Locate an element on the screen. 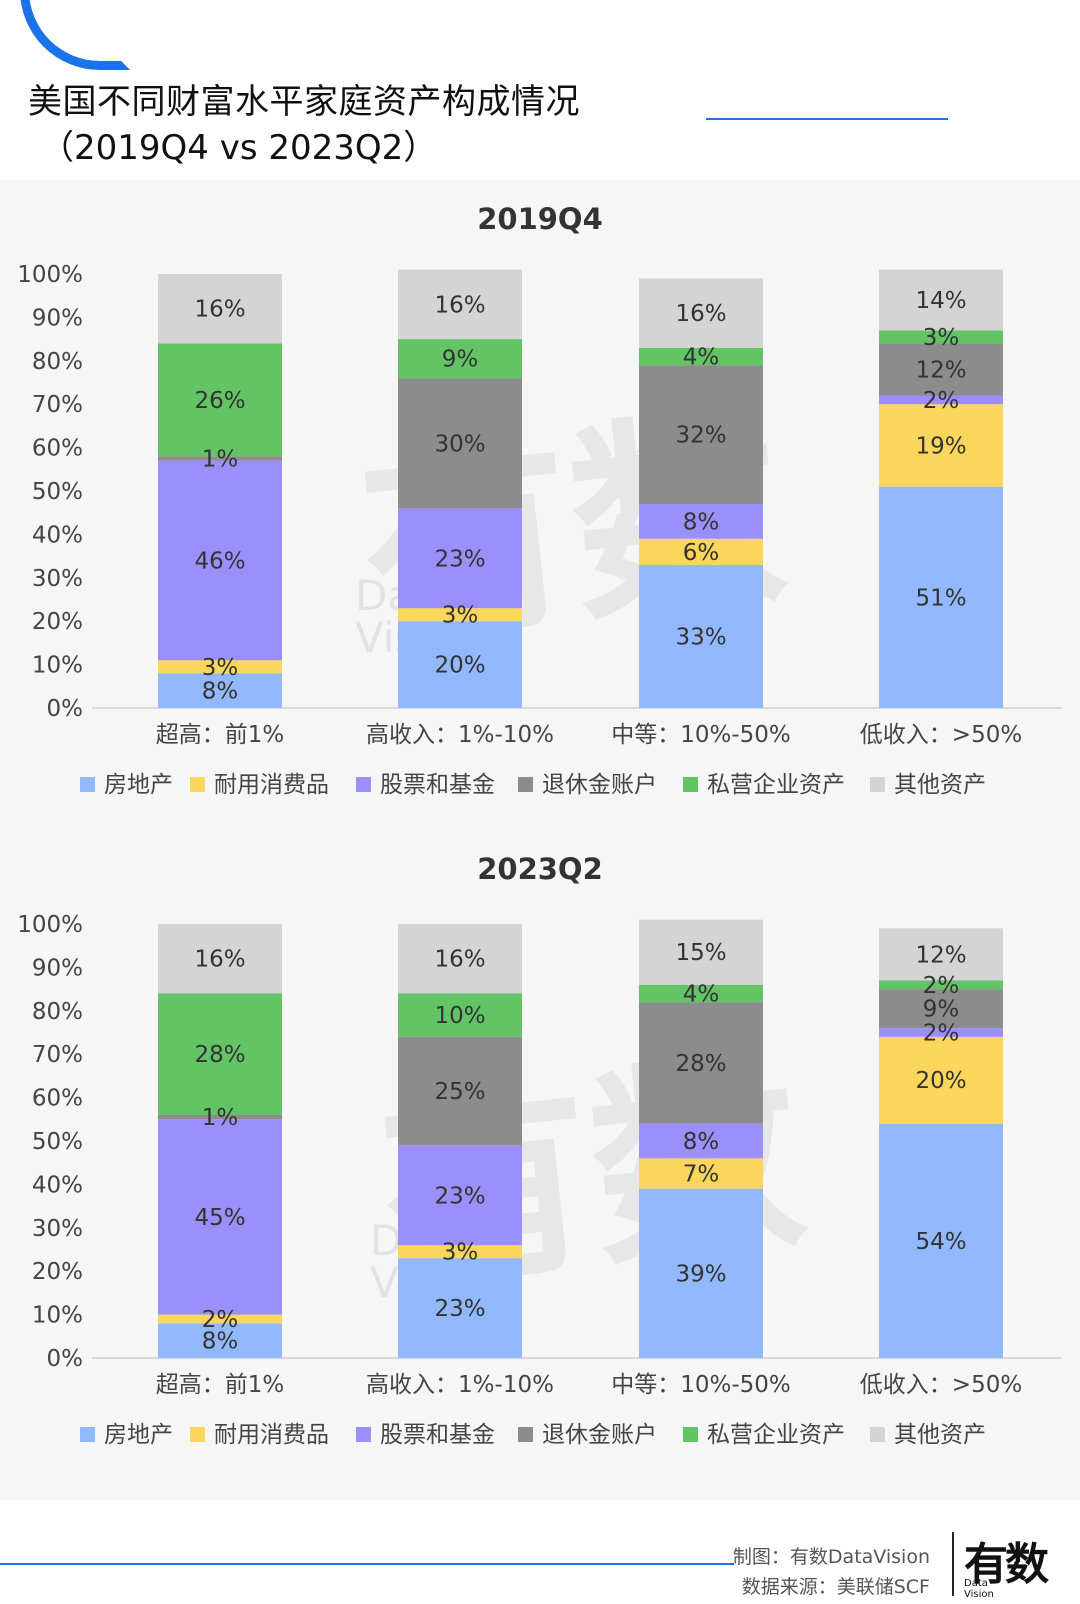 Image resolution: width=1080 pixels, height=1604 pixels. data-label: 28% is located at coordinates (700, 1064).